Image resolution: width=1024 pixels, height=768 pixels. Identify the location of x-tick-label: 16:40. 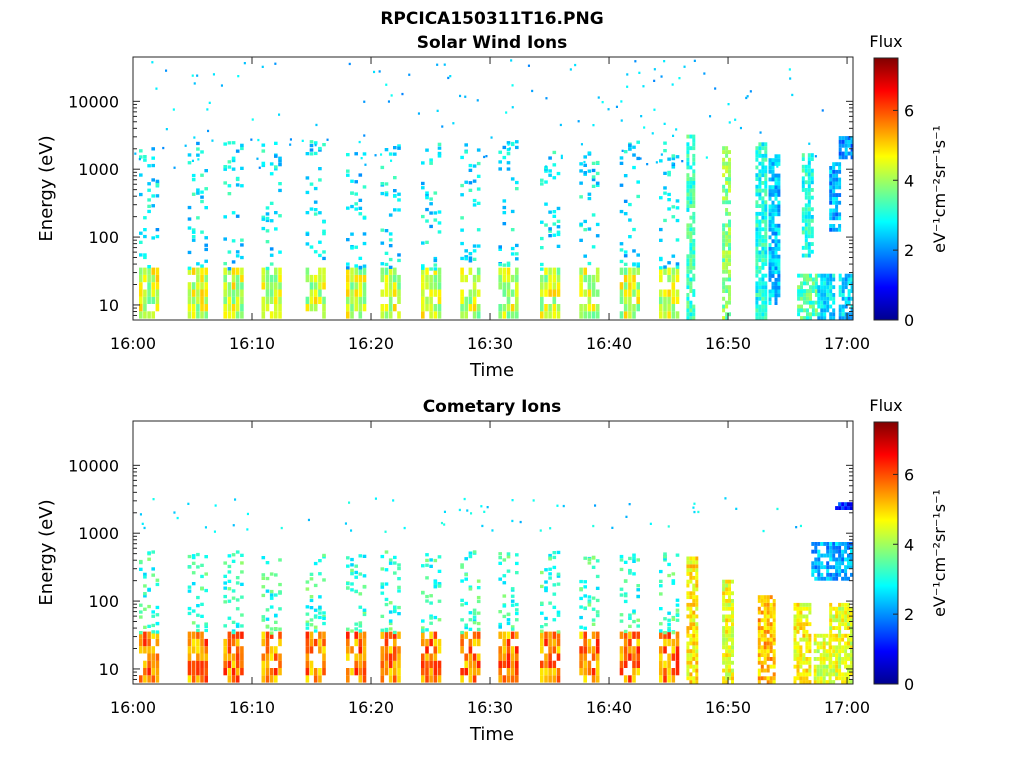
(609, 343).